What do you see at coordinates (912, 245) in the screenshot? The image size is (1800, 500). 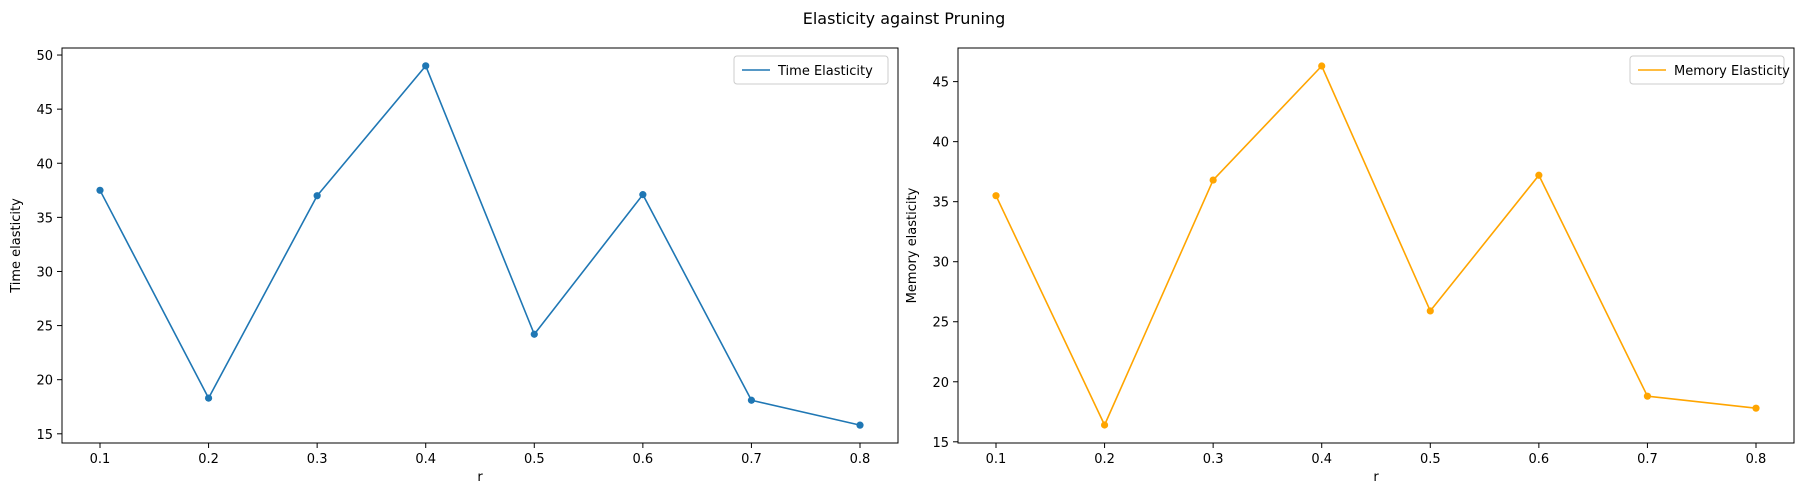 I see `y-axis-label: Memory elasticity` at bounding box center [912, 245].